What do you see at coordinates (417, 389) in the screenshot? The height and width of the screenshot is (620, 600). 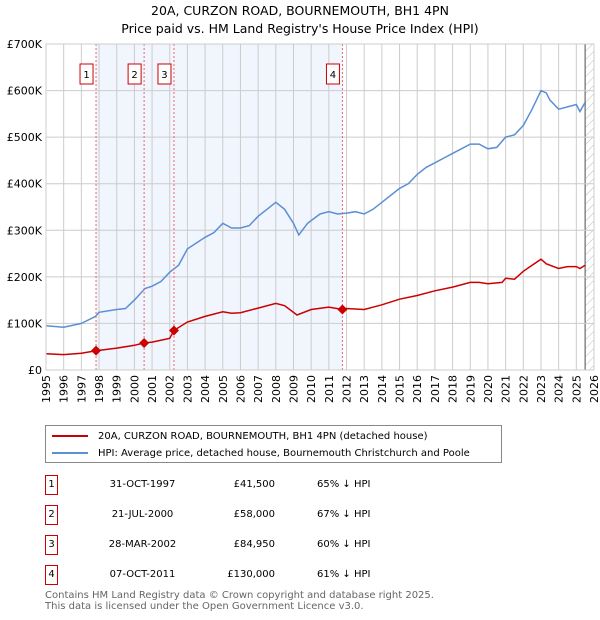 I see `x-tick-label: 2016` at bounding box center [417, 389].